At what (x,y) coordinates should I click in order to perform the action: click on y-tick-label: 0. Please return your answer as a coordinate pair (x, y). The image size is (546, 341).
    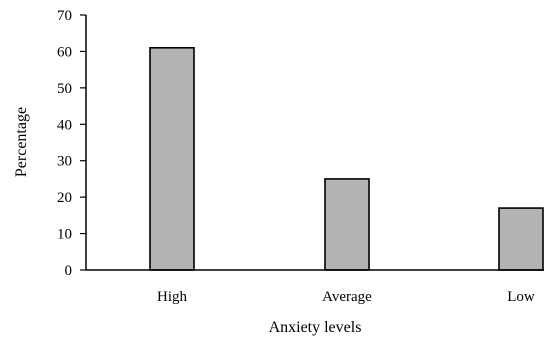
    Looking at the image, I should click on (69, 271).